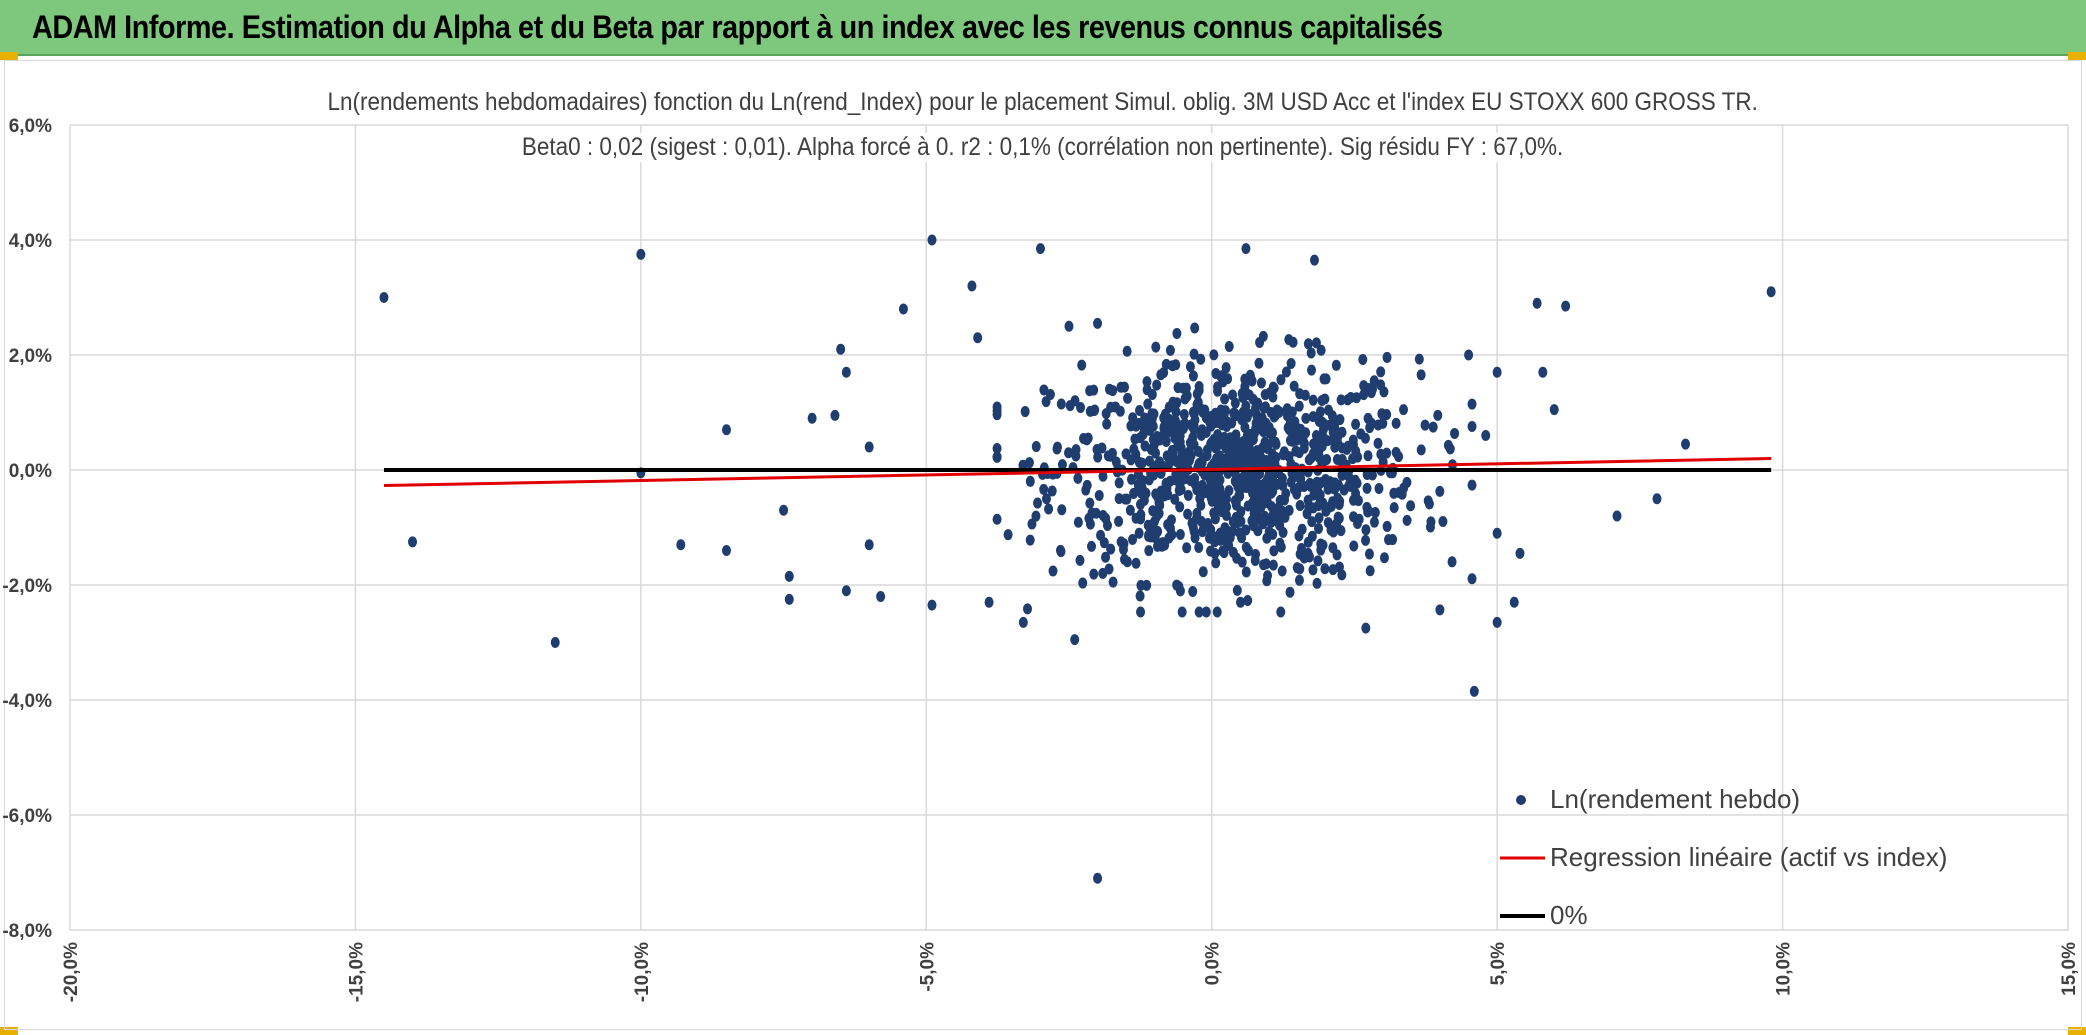 Image resolution: width=2086 pixels, height=1035 pixels. What do you see at coordinates (927, 967) in the screenshot?
I see `x-tick-label: -5,0%` at bounding box center [927, 967].